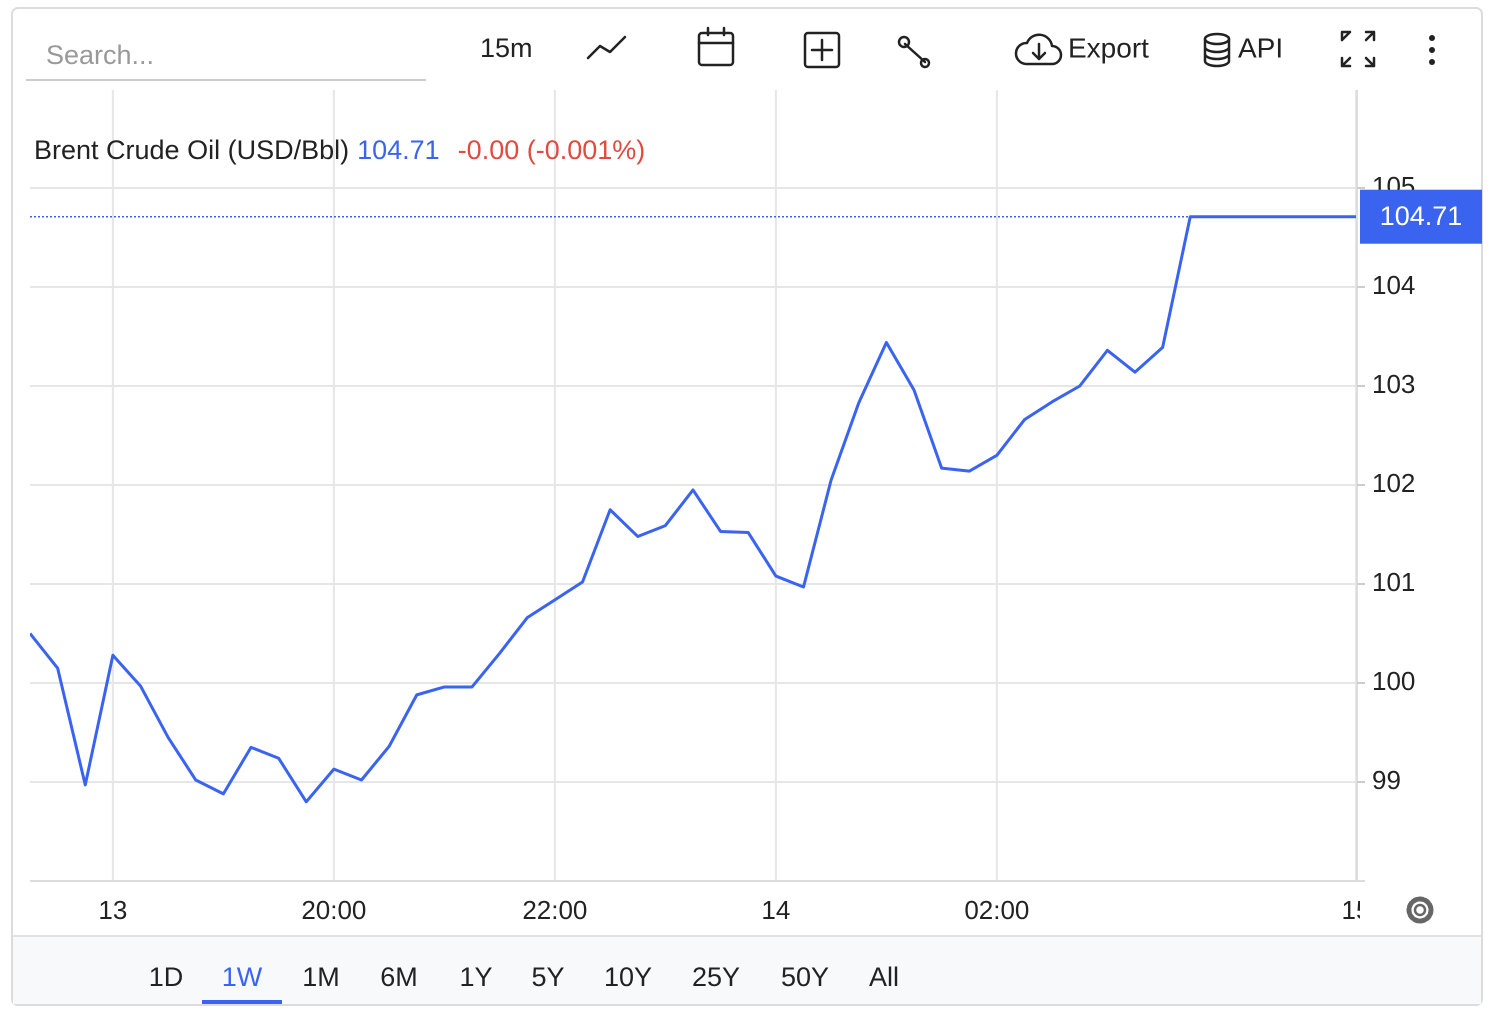 This screenshot has height=1018, width=1492. What do you see at coordinates (112, 910) in the screenshot?
I see `x-tick-label: 13` at bounding box center [112, 910].